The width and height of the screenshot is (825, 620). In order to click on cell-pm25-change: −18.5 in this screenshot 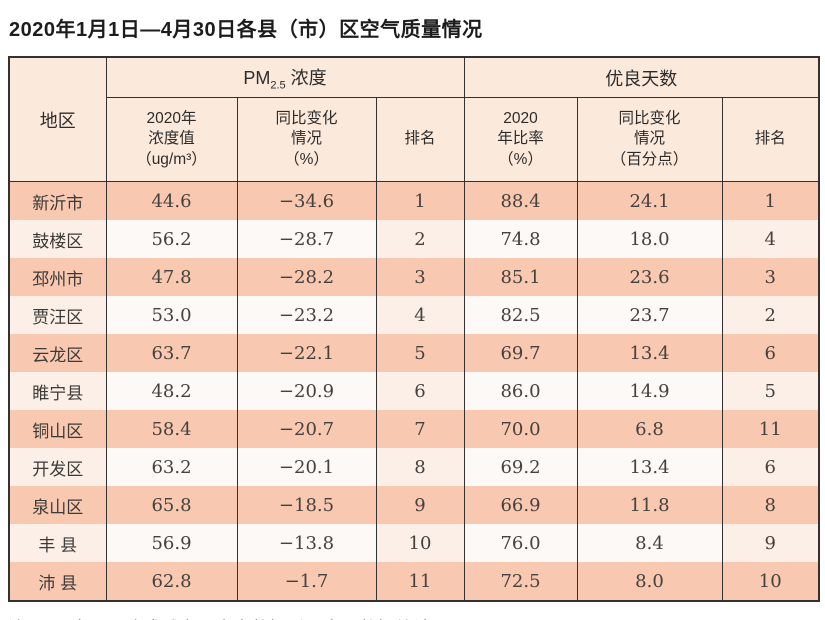, I will do `click(306, 505)`.